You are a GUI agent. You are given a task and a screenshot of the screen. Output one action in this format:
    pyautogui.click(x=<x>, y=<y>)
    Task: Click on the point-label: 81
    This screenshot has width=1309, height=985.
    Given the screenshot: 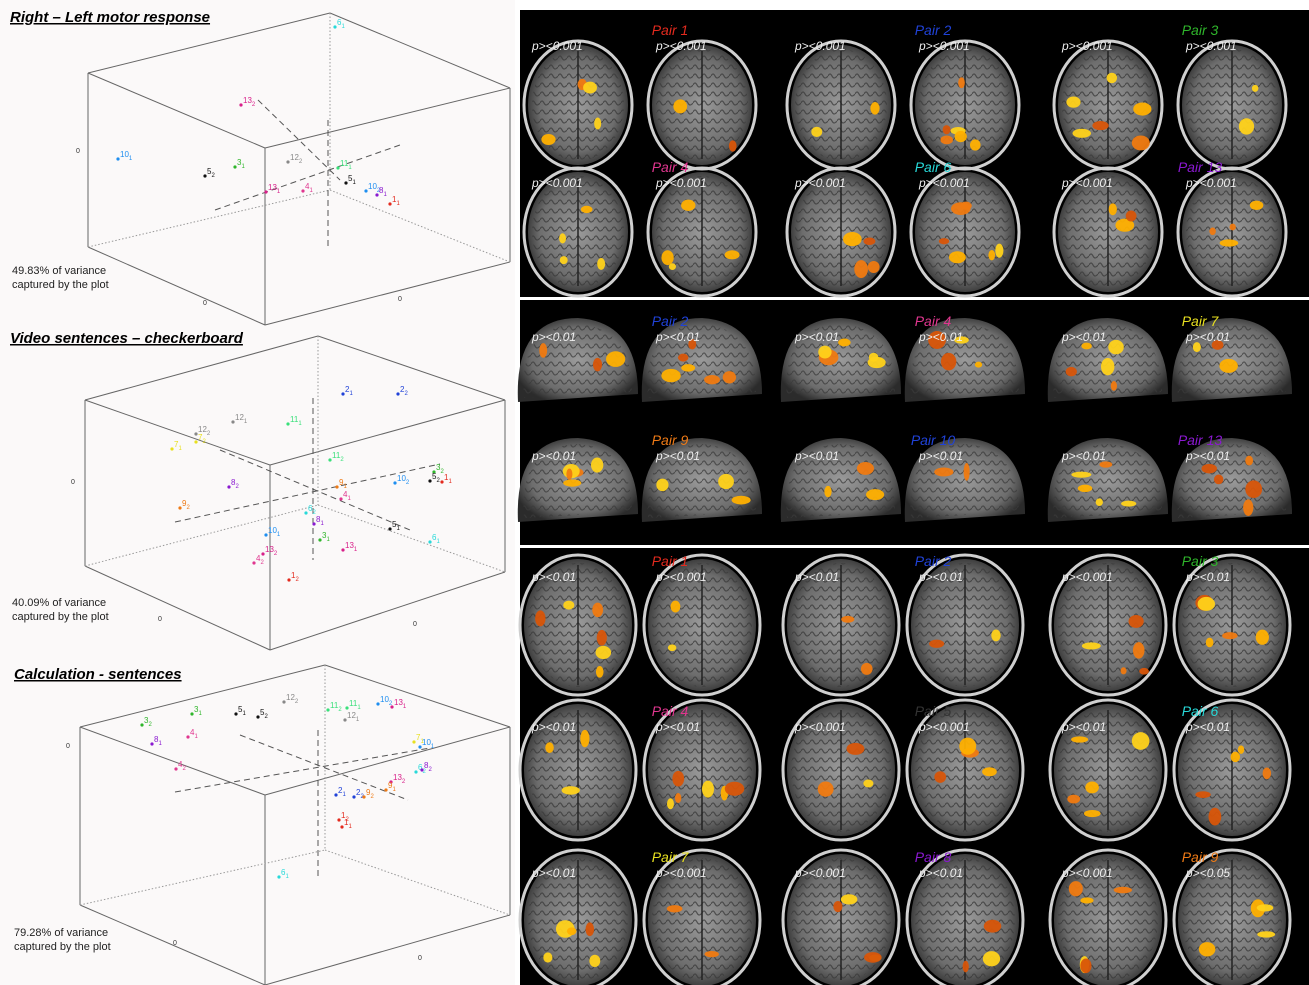 What is the action you would take?
    pyautogui.click(x=383, y=192)
    